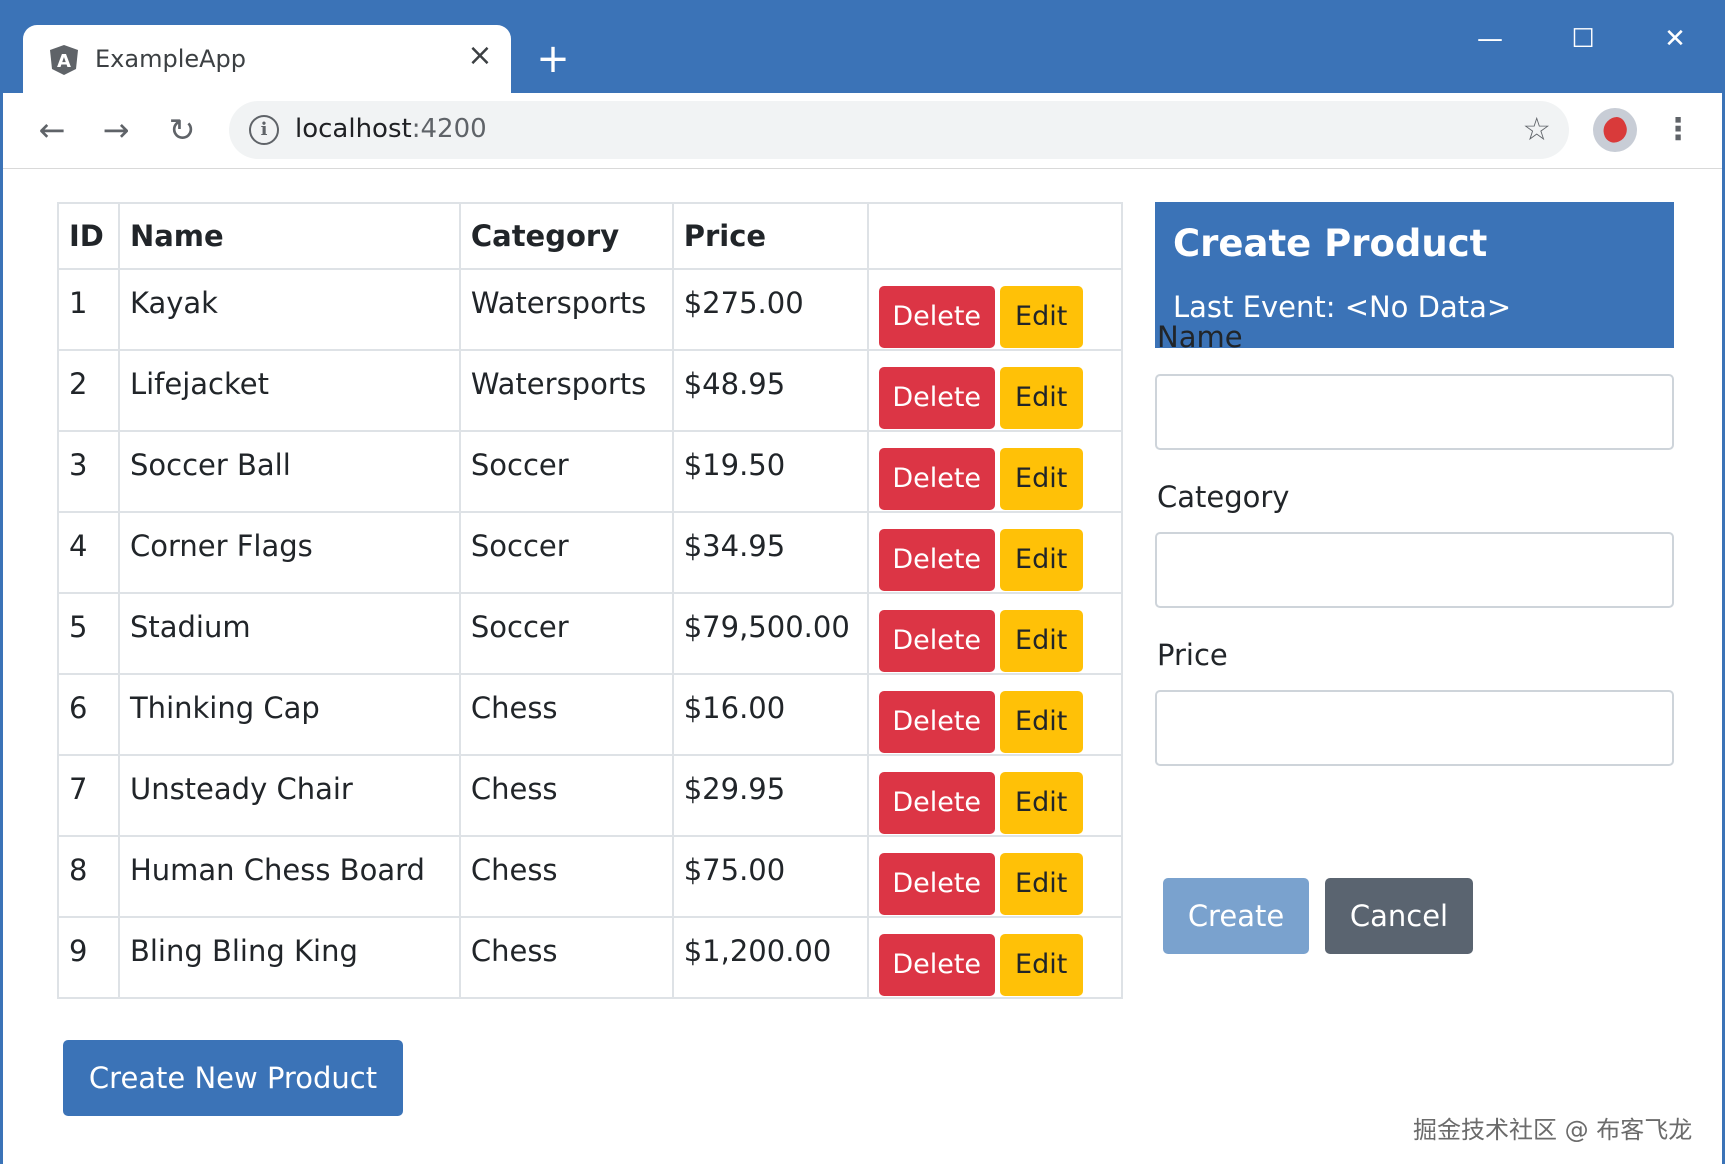  I want to click on profile-avatar, so click(1615, 130).